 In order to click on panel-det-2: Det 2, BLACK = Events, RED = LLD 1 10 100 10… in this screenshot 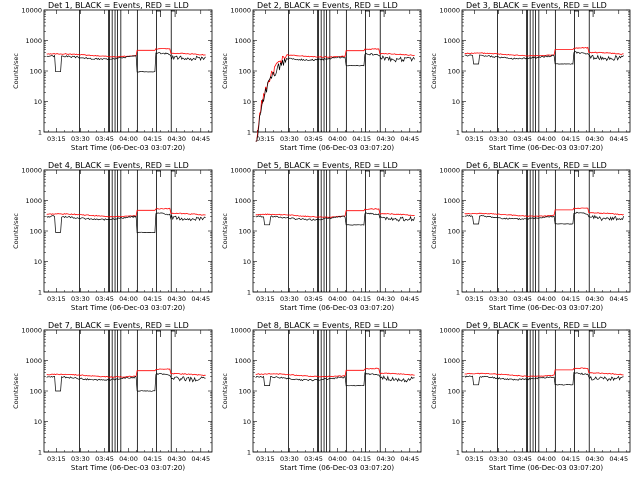, I will do `click(321, 76)`.